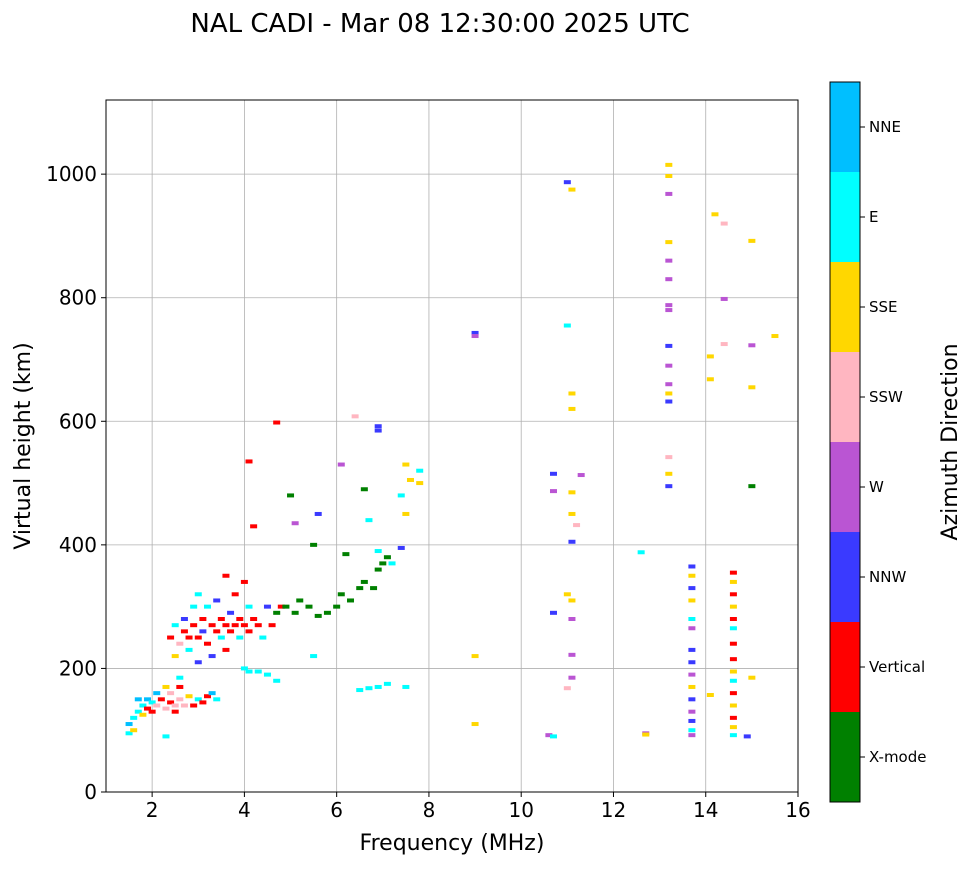  What do you see at coordinates (886, 397) in the screenshot?
I see `colorbar-label-ssw: SSW` at bounding box center [886, 397].